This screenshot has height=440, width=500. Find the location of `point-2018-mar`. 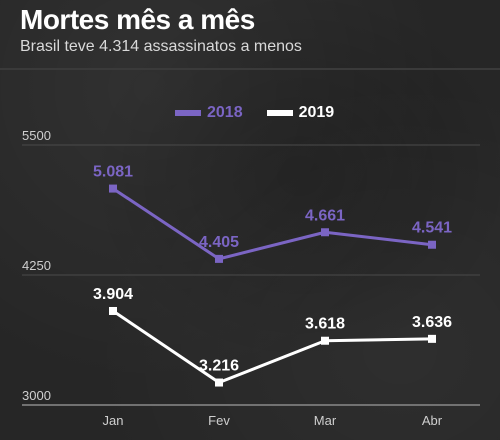

point-2018-mar is located at coordinates (325, 232).